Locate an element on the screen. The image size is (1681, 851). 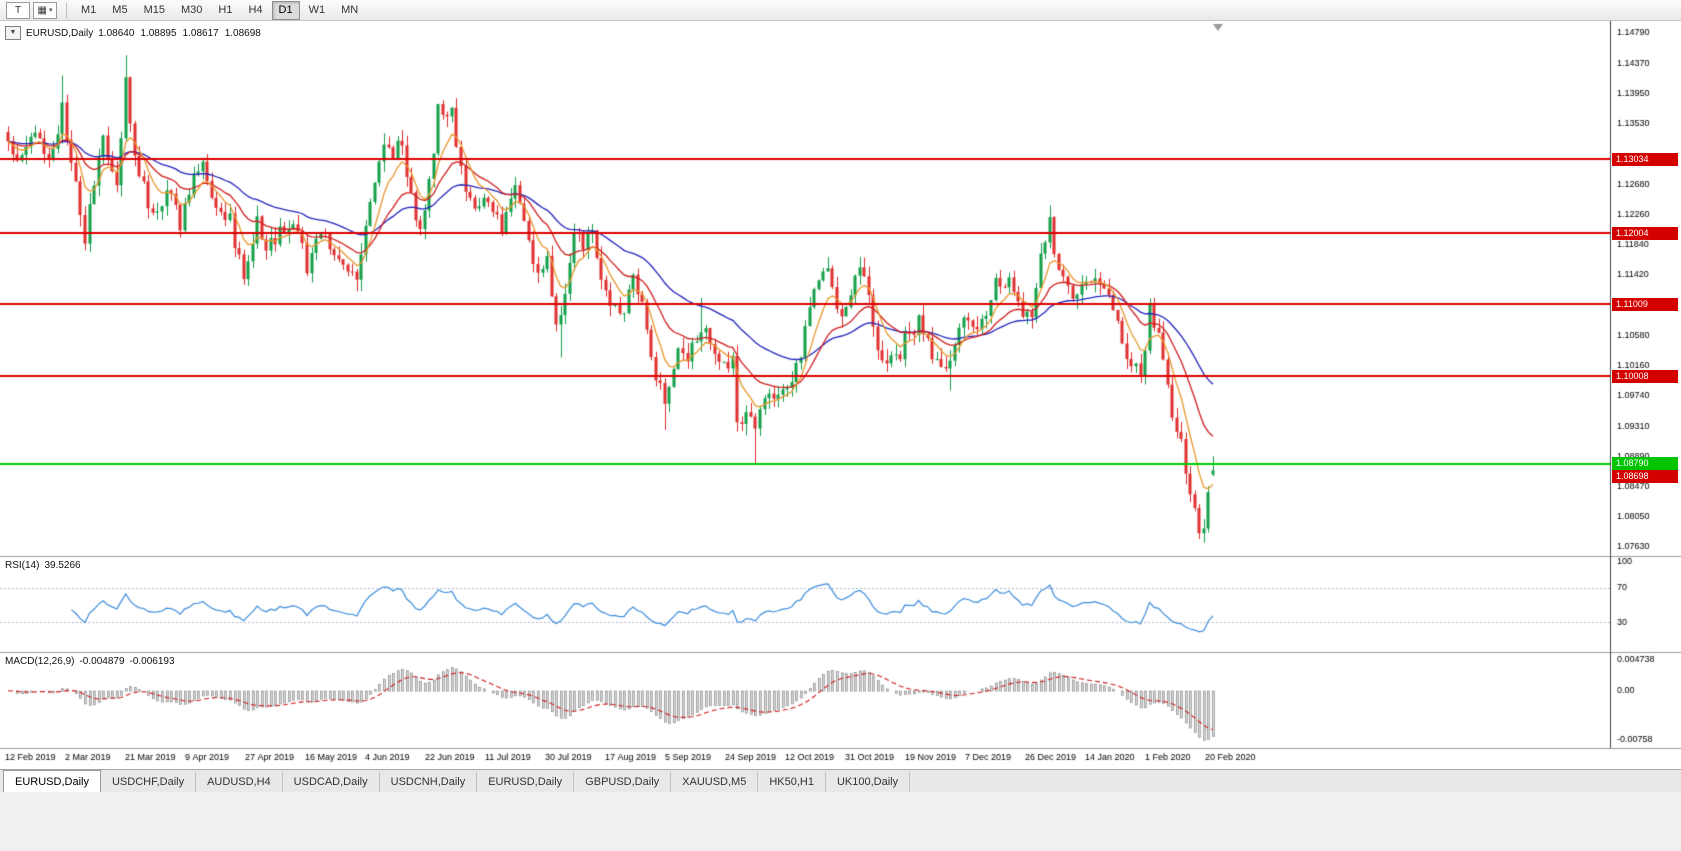
macd-indicator-label: MACD(12,26,9) -0.004879 -0.006193 is located at coordinates (92, 661).